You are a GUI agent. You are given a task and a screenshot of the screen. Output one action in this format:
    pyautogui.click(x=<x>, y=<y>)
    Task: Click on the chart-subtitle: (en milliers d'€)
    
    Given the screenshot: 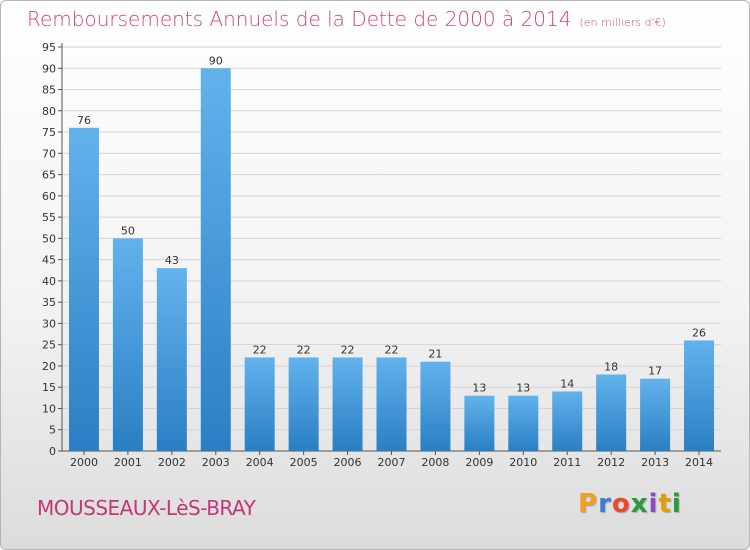 What is the action you would take?
    pyautogui.click(x=622, y=22)
    